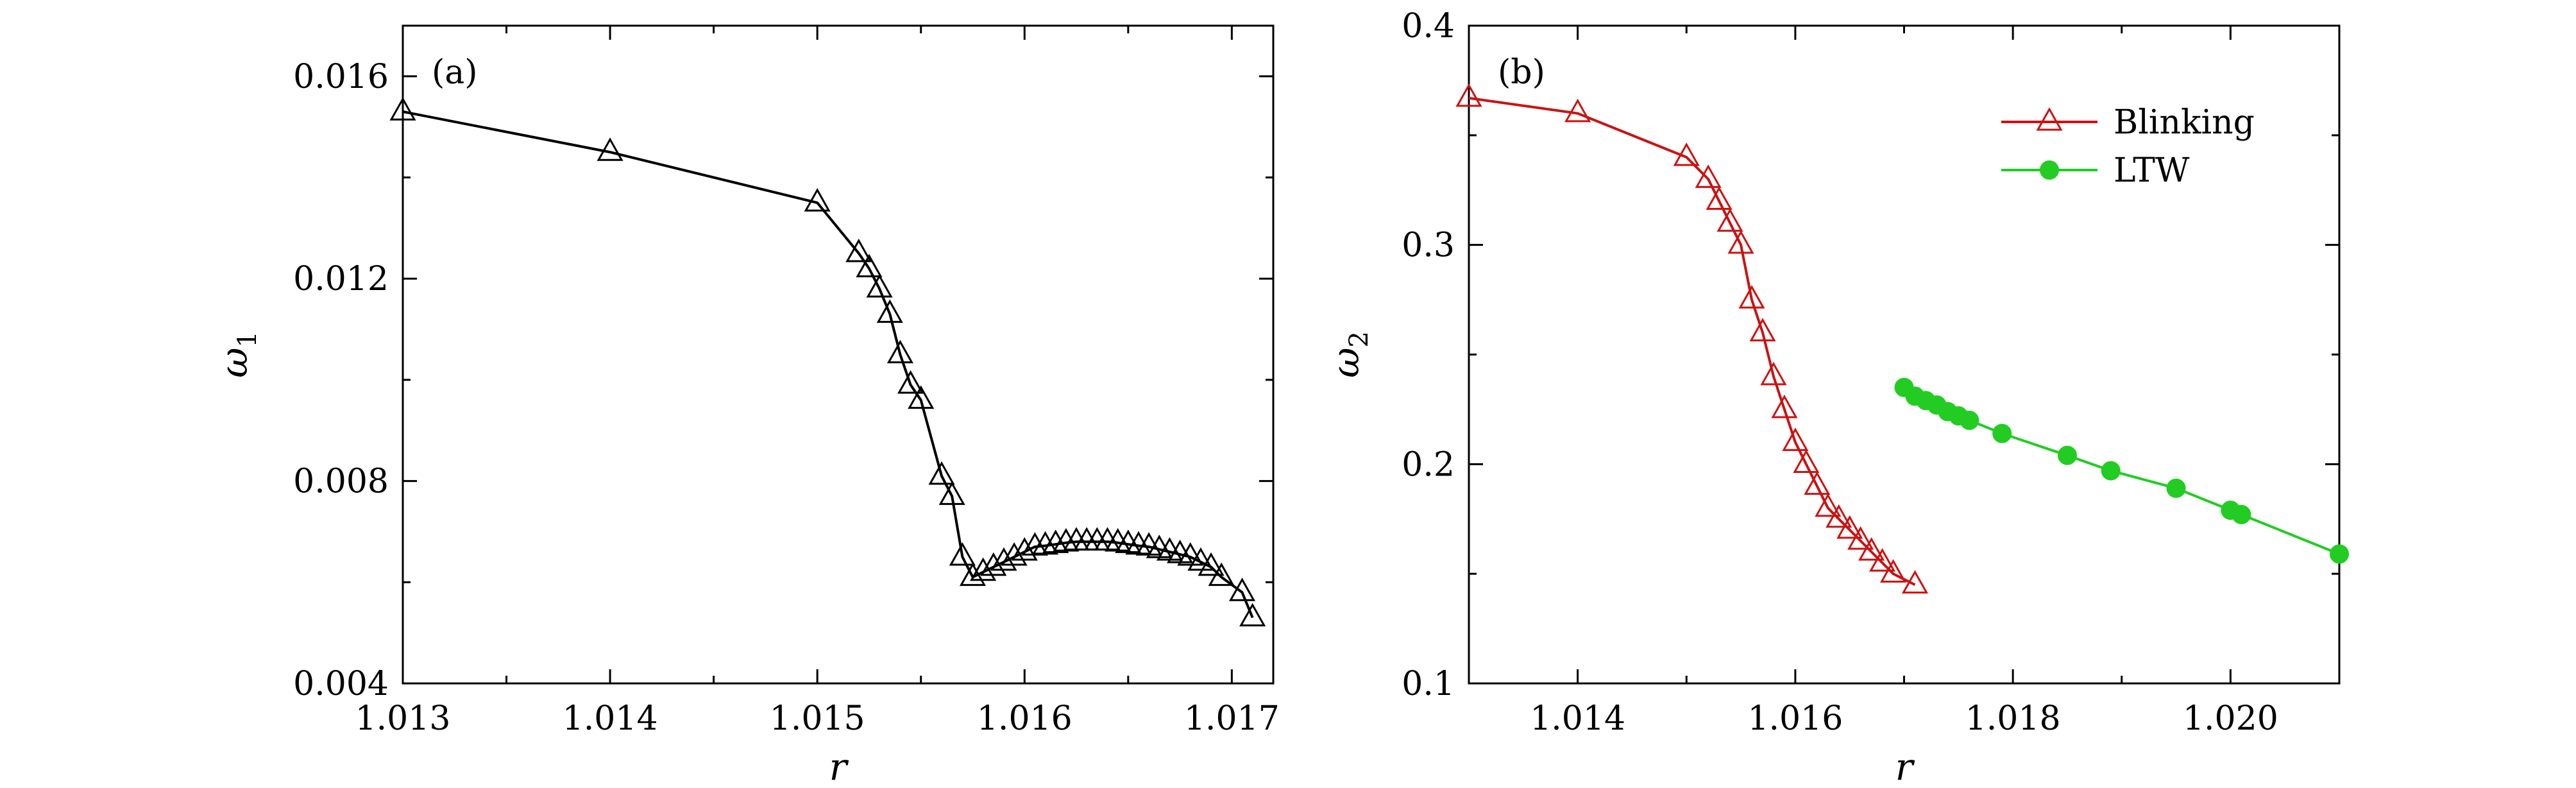 This screenshot has width=2576, height=788. What do you see at coordinates (341, 684) in the screenshot?
I see `y-tick-label: 0.004` at bounding box center [341, 684].